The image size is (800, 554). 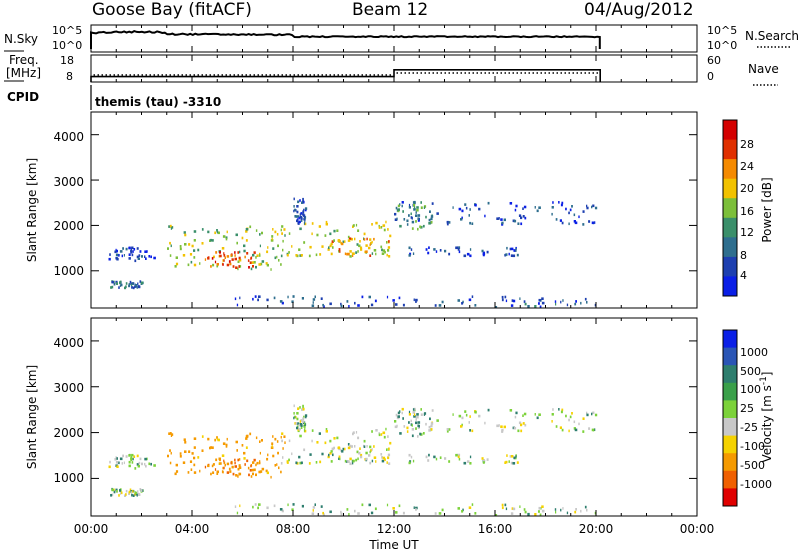 I want to click on noise-left-label: N.Sky, so click(x=21, y=39).